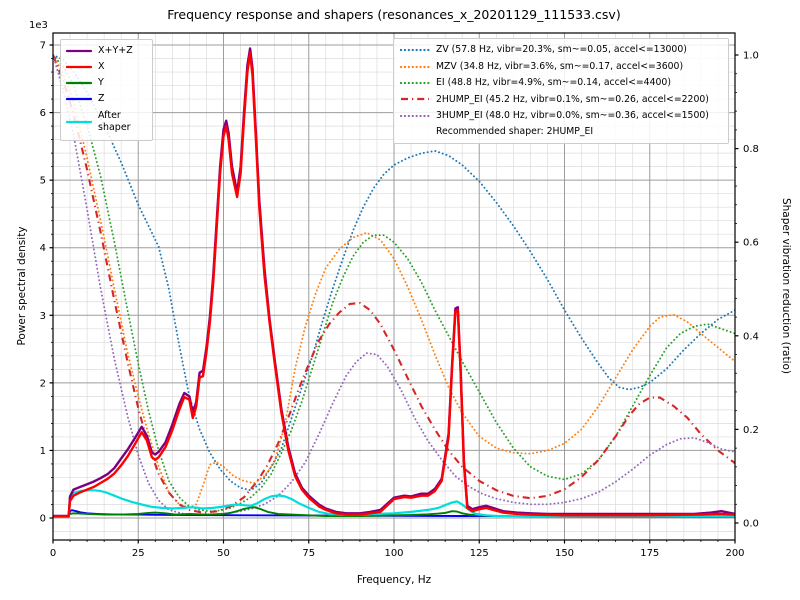  Describe the element at coordinates (43, 46) in the screenshot. I see `y-left-tick-label: 7` at that location.